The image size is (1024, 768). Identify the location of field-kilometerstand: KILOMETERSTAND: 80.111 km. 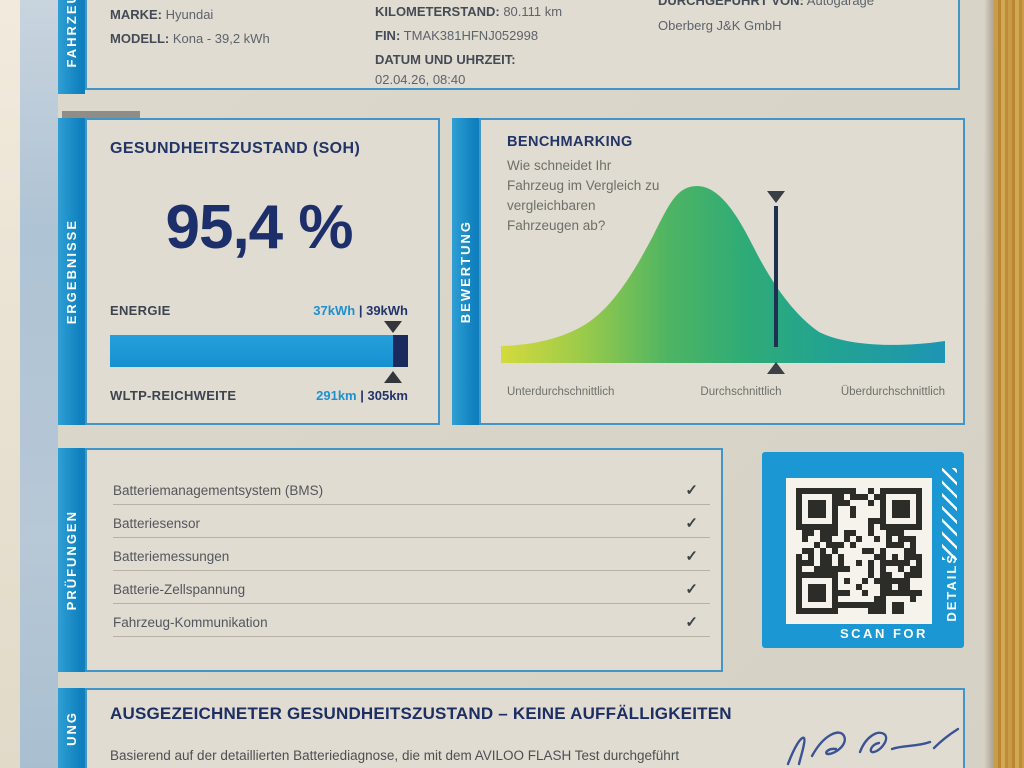
(469, 11).